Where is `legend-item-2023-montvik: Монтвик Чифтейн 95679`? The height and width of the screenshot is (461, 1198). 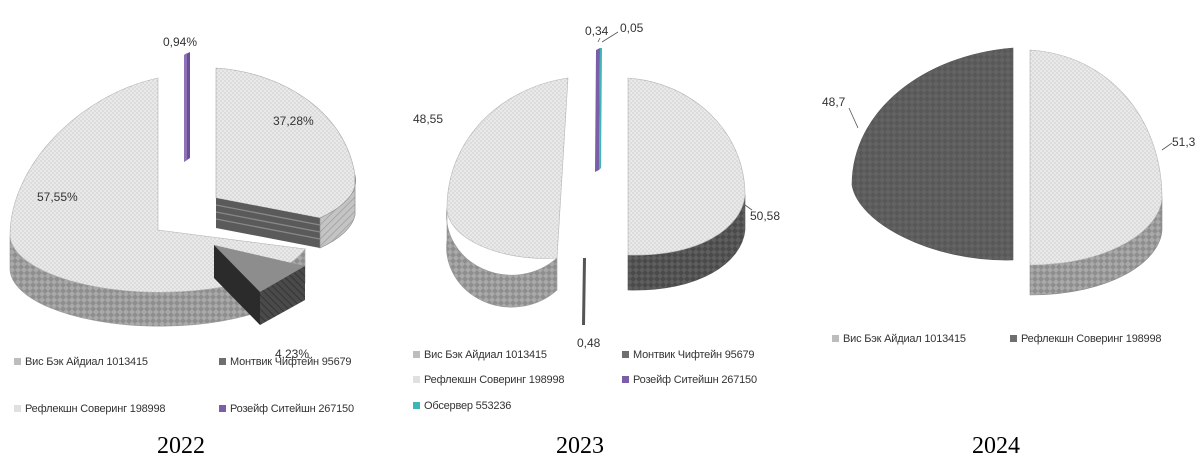 legend-item-2023-montvik: Монтвик Чифтейн 95679 is located at coordinates (688, 355).